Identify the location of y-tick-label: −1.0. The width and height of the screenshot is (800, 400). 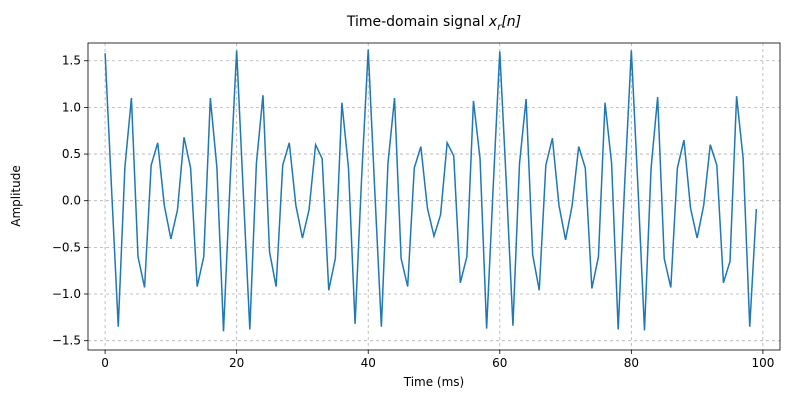
(66, 294).